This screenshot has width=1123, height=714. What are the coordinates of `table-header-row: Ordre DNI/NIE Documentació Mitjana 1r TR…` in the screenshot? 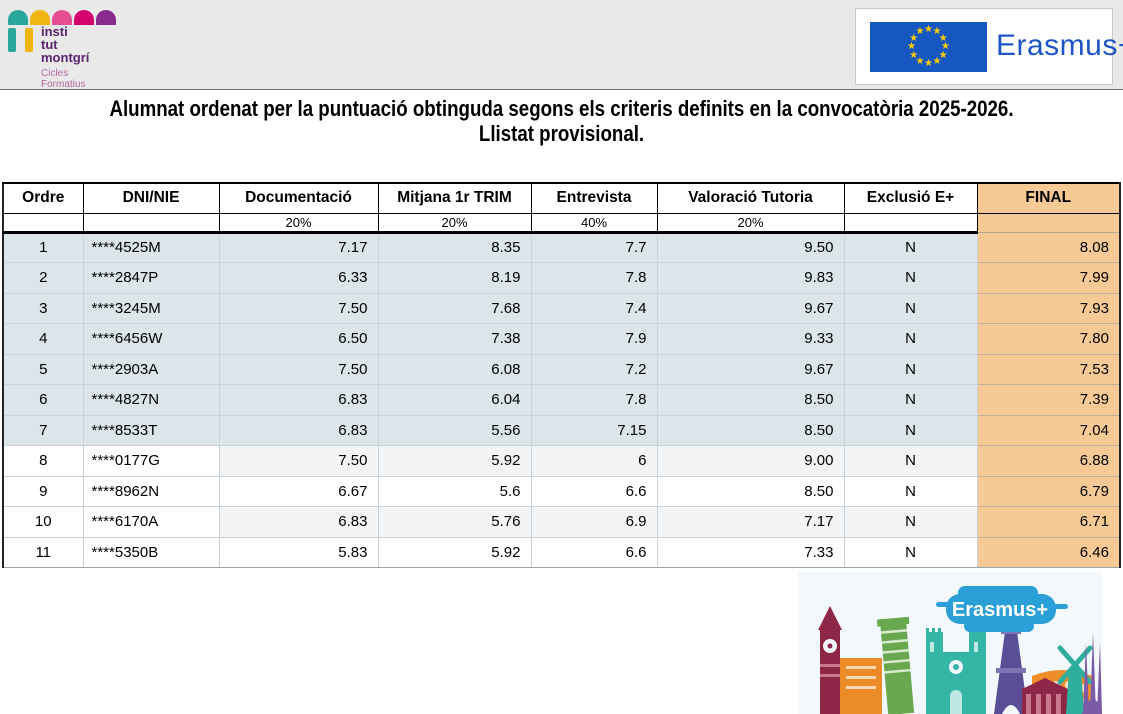 It's located at (561, 198).